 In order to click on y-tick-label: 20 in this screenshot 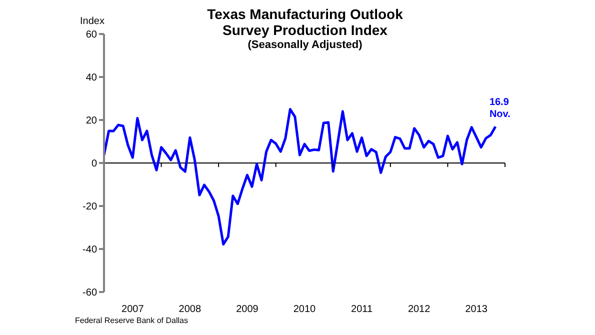, I will do `click(92, 121)`.